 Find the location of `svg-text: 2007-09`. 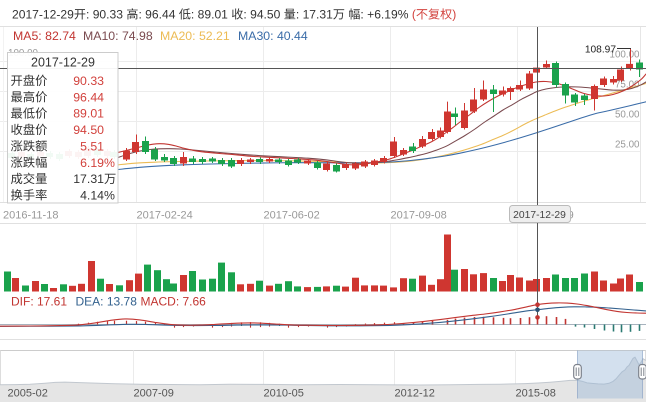

svg-text: 2007-09 is located at coordinates (154, 394).